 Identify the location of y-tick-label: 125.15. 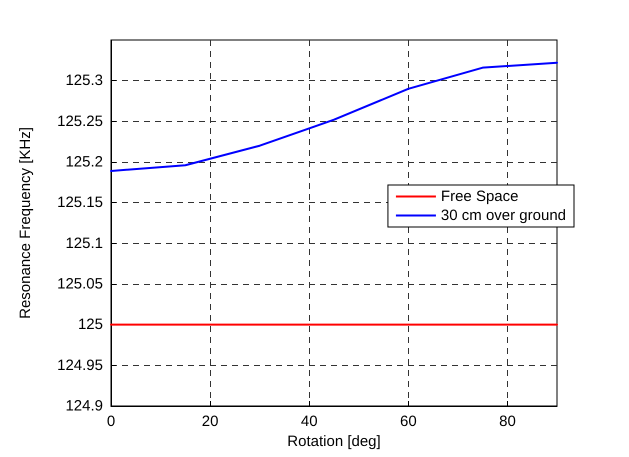
(80, 203).